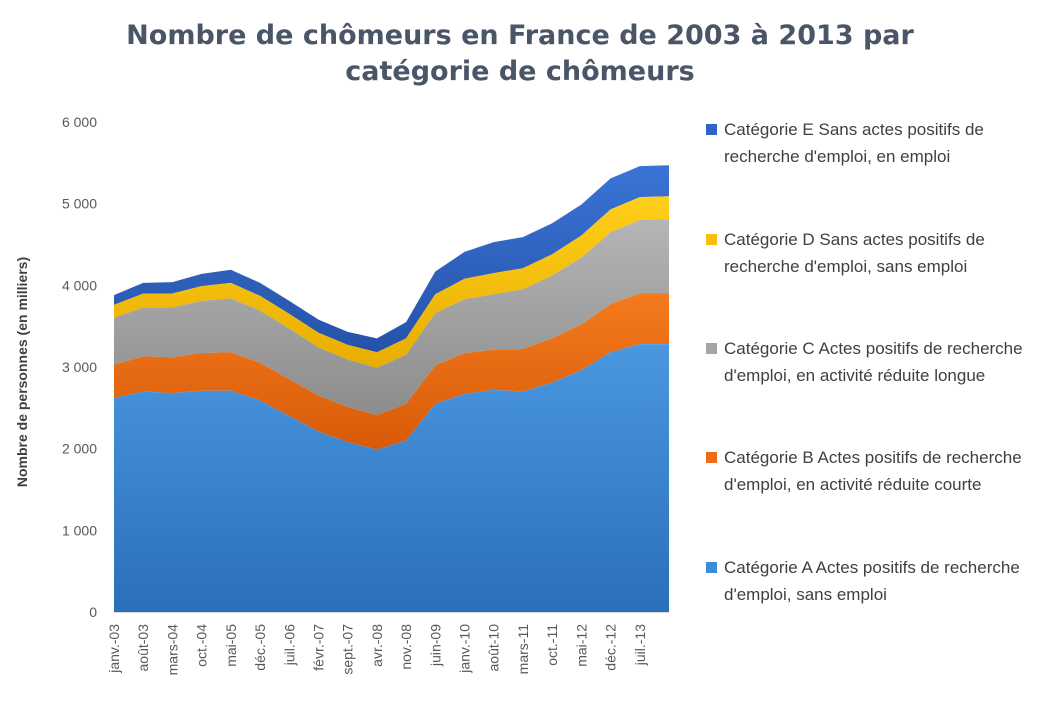 The height and width of the screenshot is (702, 1039). What do you see at coordinates (79, 285) in the screenshot?
I see `y-tick-label: 4 000` at bounding box center [79, 285].